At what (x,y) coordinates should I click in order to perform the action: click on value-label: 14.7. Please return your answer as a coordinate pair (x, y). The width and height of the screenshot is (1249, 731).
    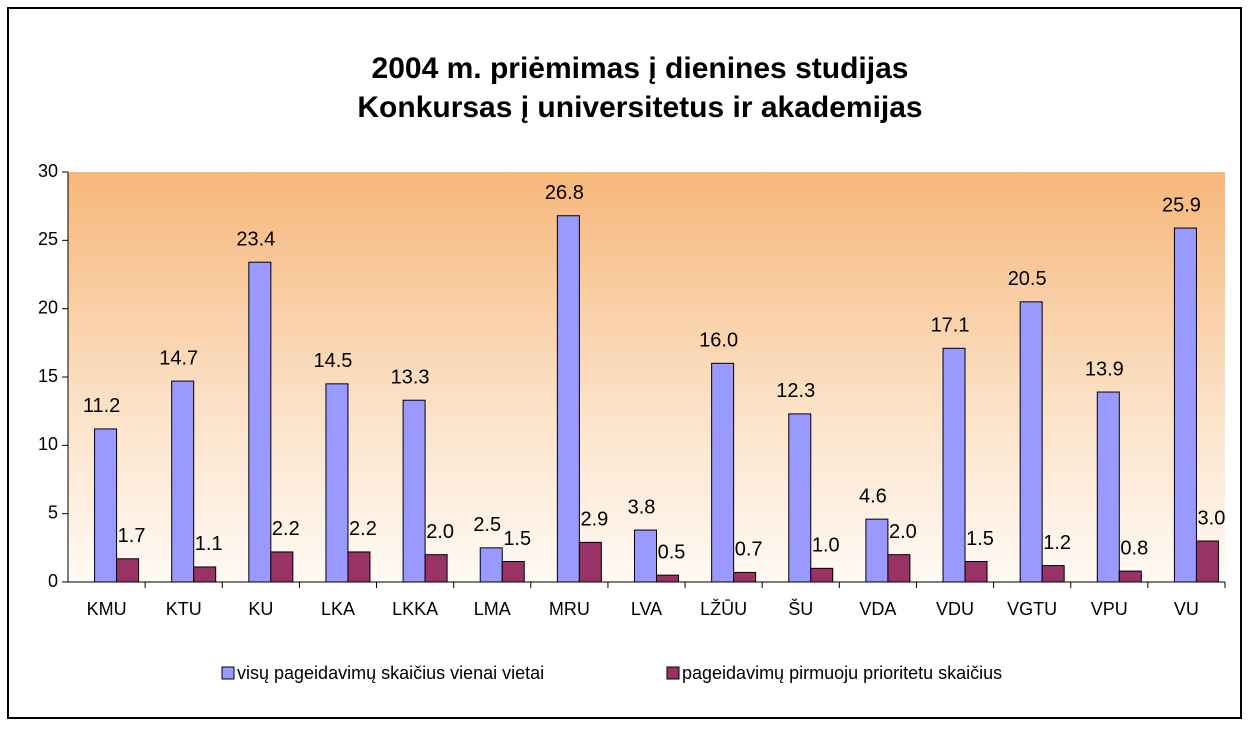
    Looking at the image, I should click on (178, 358).